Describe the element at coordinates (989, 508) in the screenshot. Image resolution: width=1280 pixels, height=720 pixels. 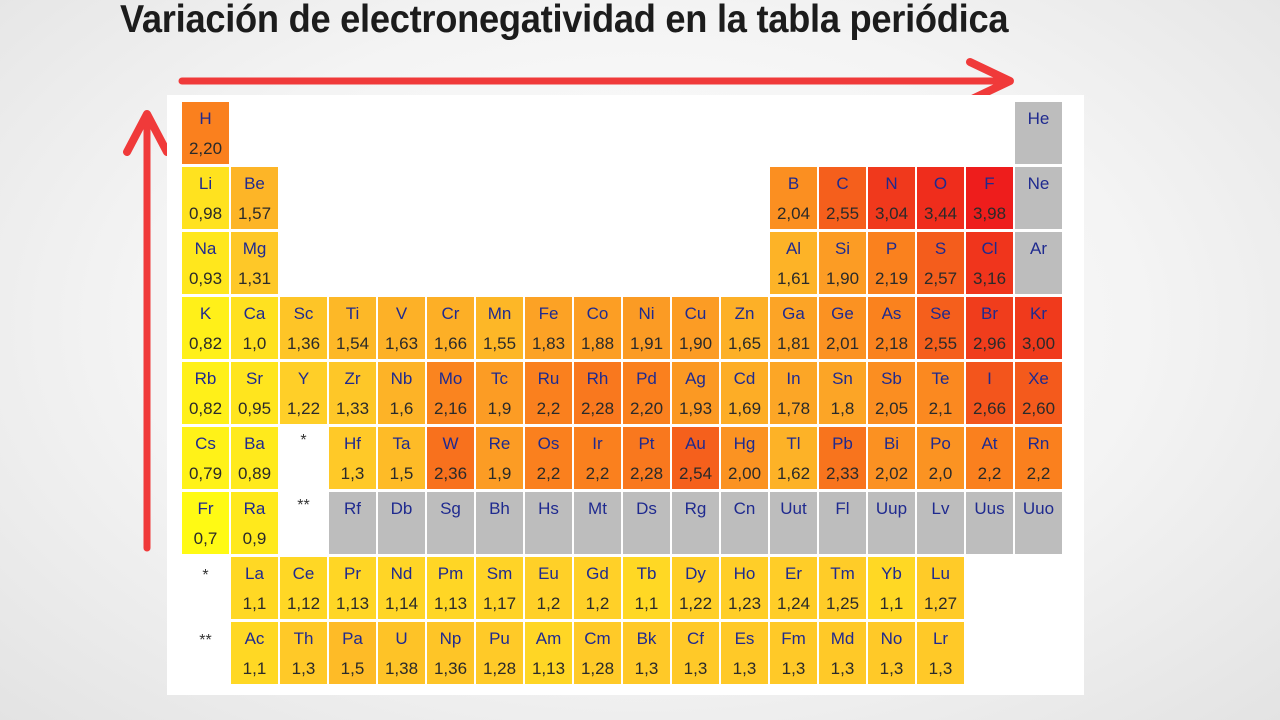
I see `element-symbol: Uus` at that location.